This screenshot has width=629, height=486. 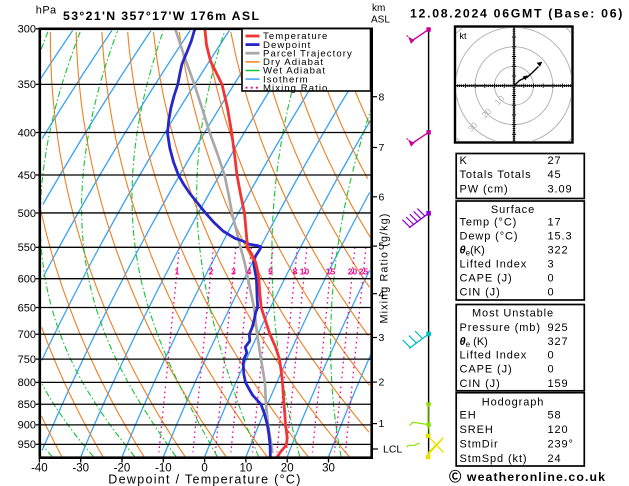 I want to click on svg-text: -20, so click(x=122, y=469).